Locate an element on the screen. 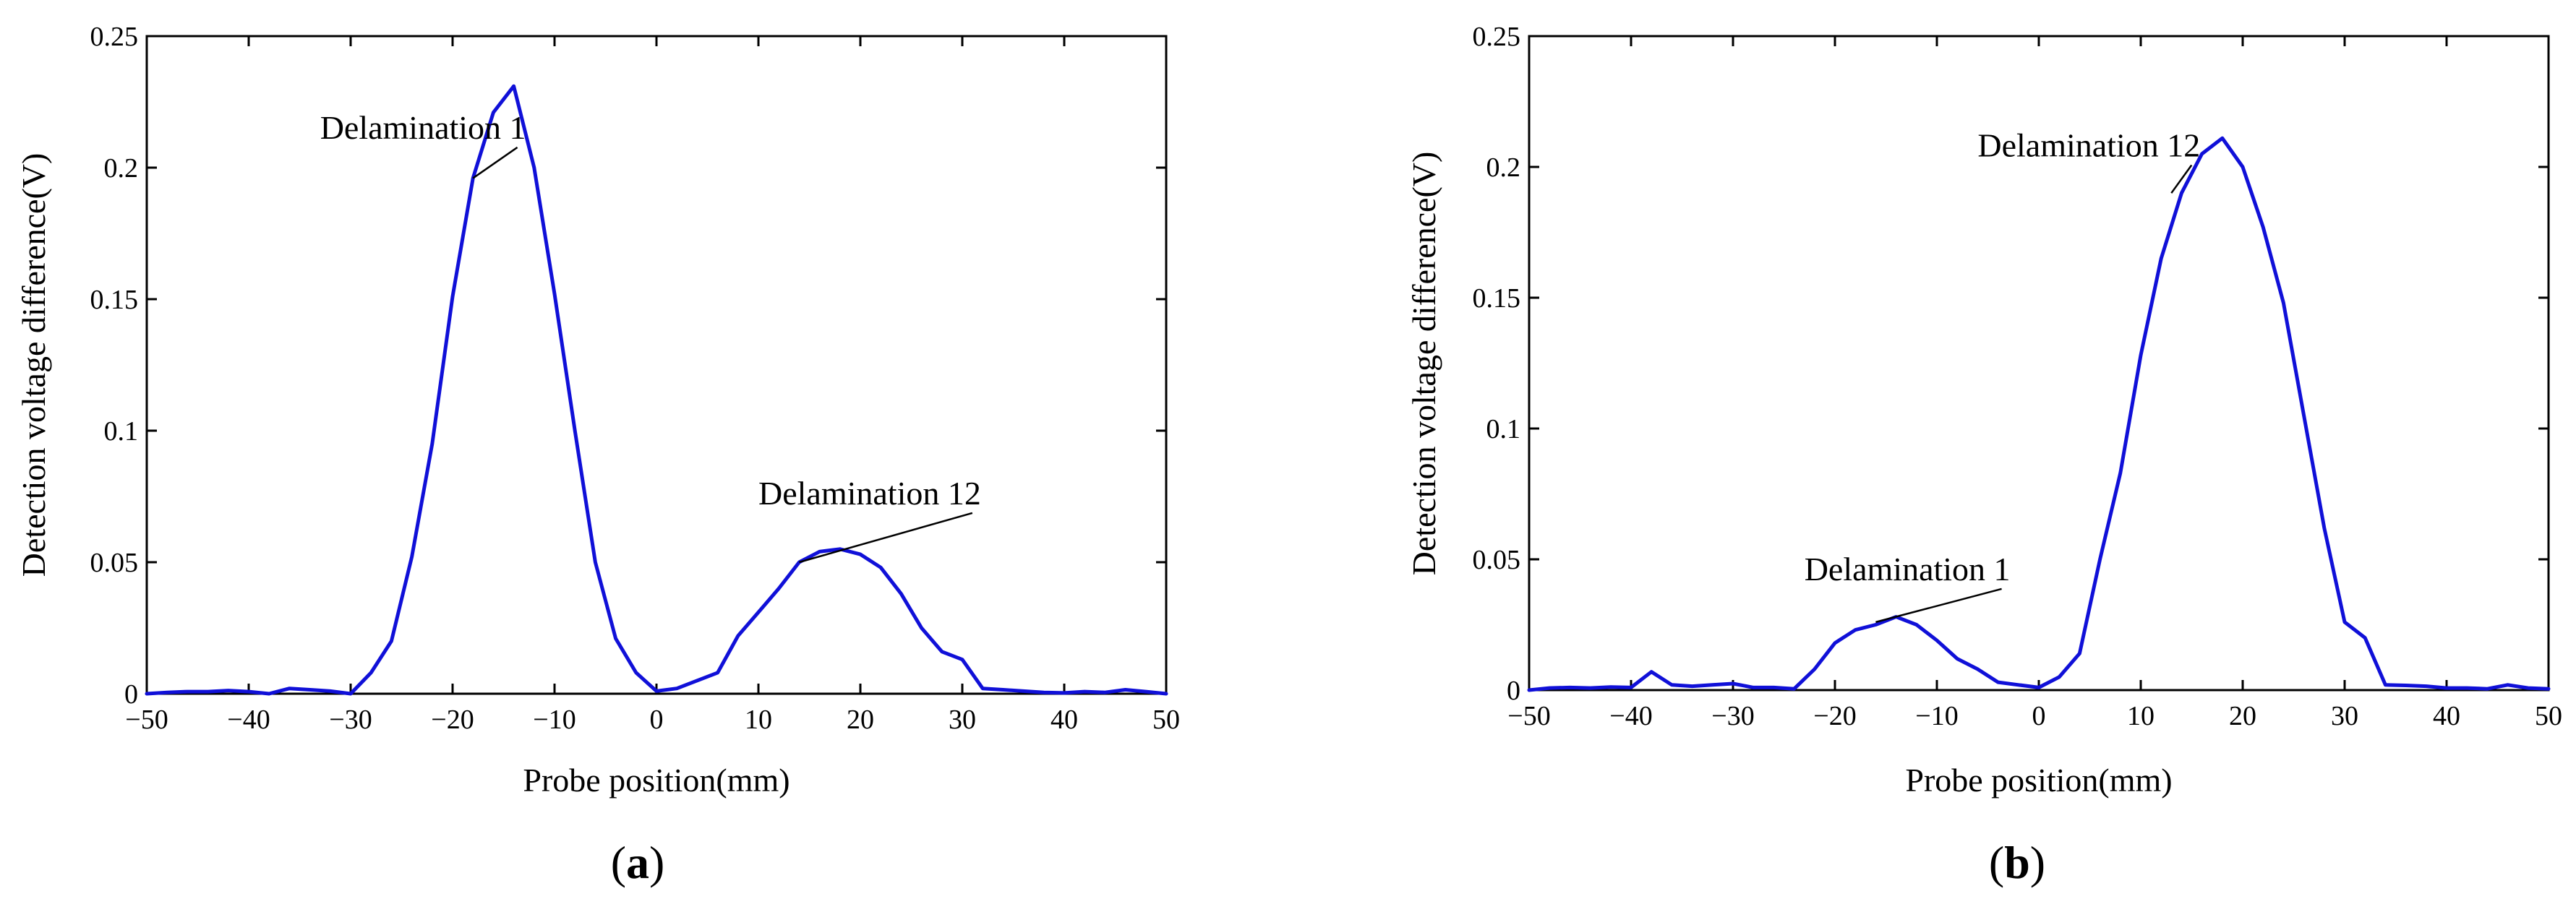 The width and height of the screenshot is (2576, 904). panel-label-letter: a is located at coordinates (638, 862).